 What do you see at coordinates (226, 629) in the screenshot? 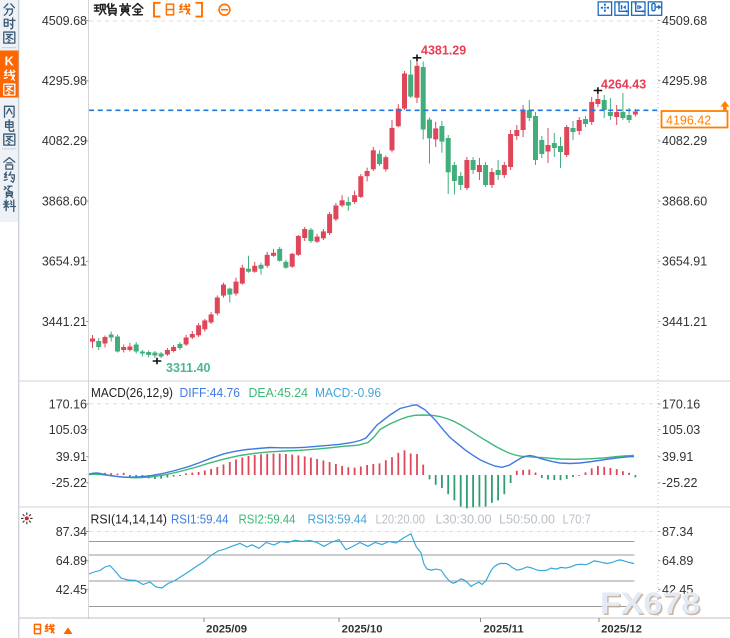
I see `svg-text: 2025/09` at bounding box center [226, 629].